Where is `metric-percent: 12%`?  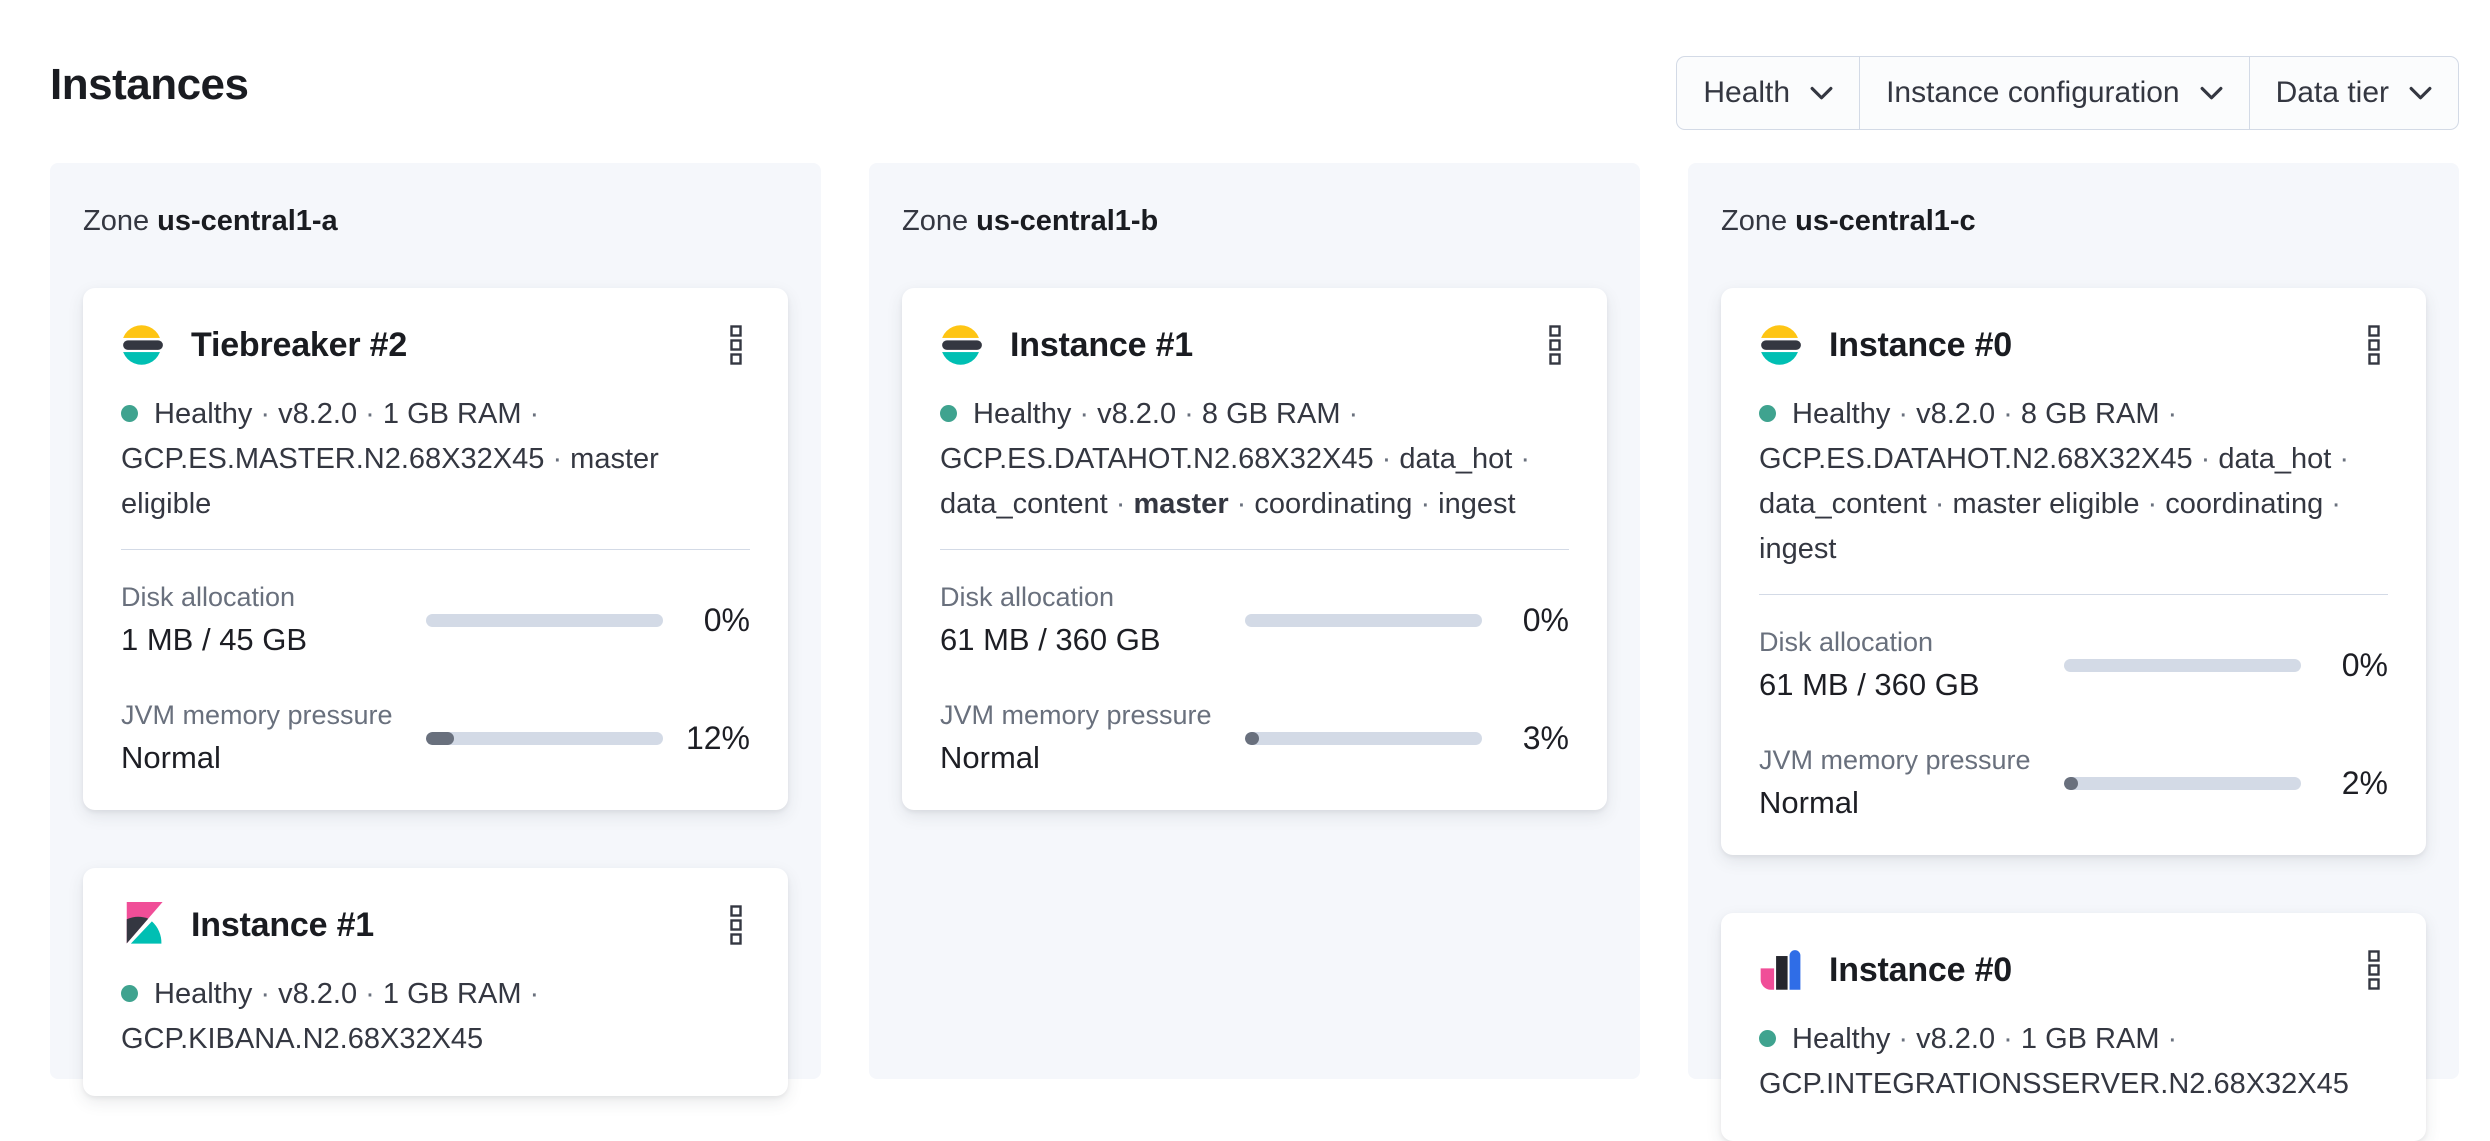
metric-percent: 12% is located at coordinates (717, 737).